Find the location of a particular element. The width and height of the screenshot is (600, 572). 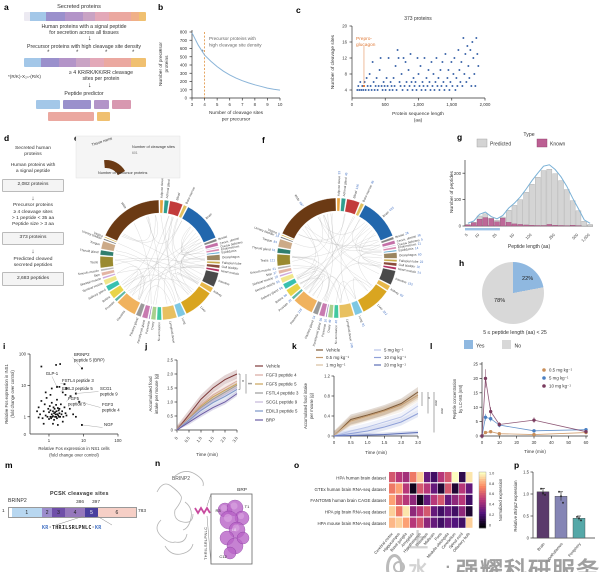

svg-text: high cleavage site density is located at coordinates (235, 45).